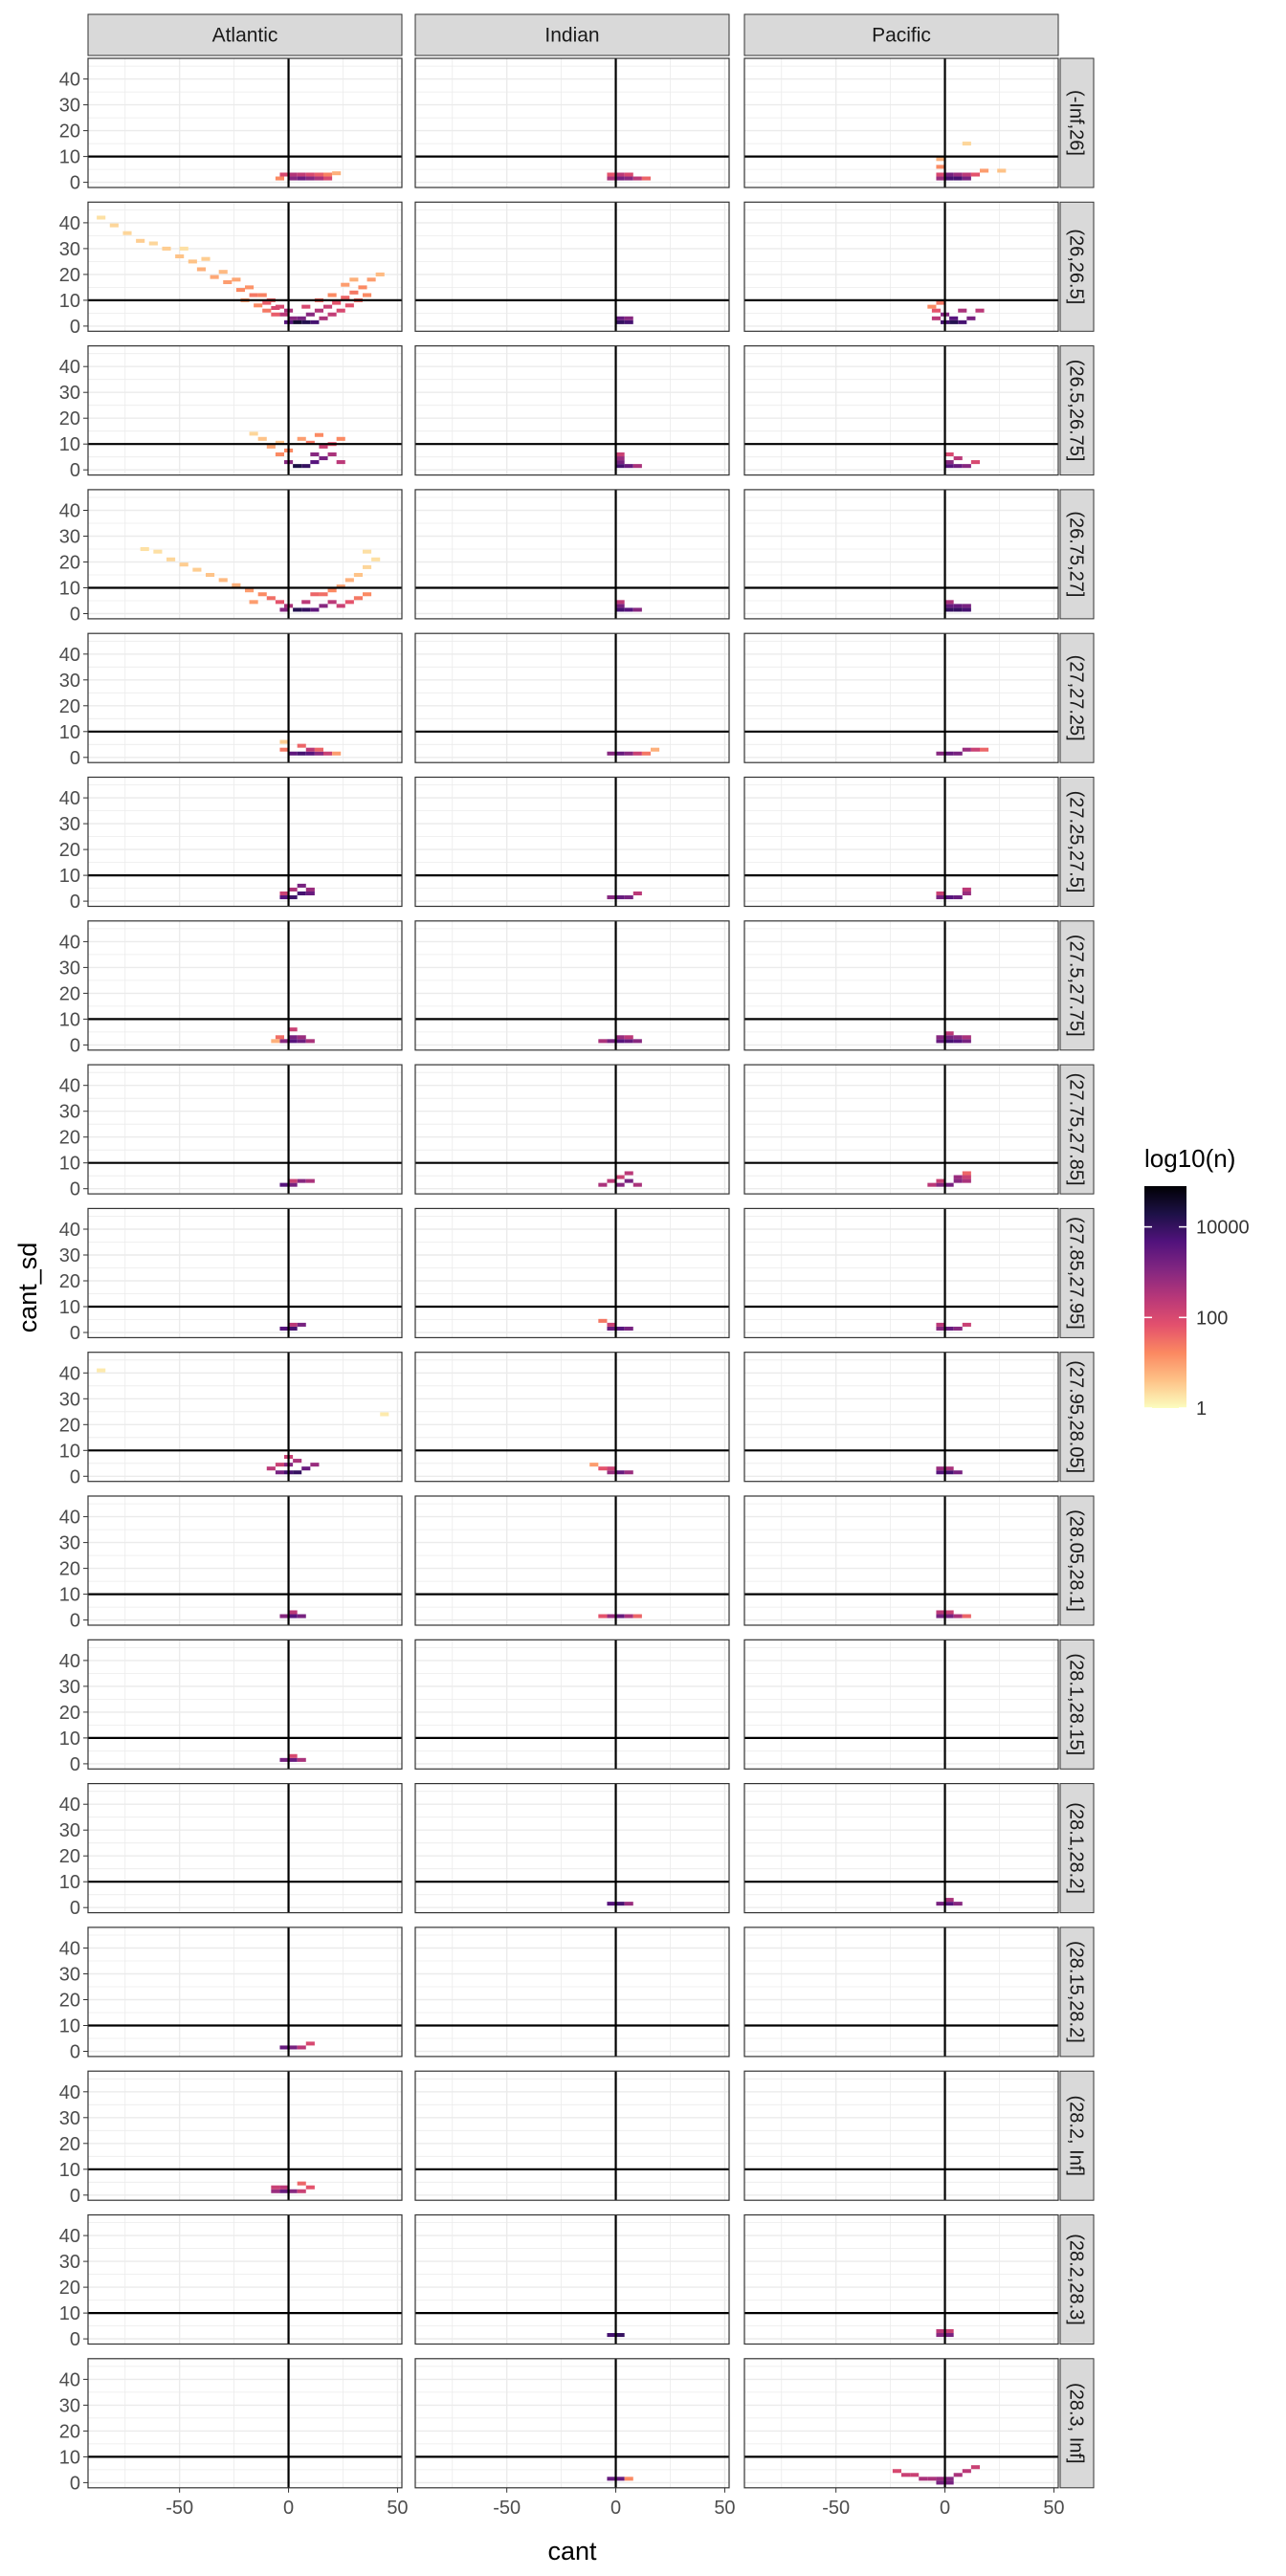  I want to click on column-strip-indian: Indian, so click(572, 34).